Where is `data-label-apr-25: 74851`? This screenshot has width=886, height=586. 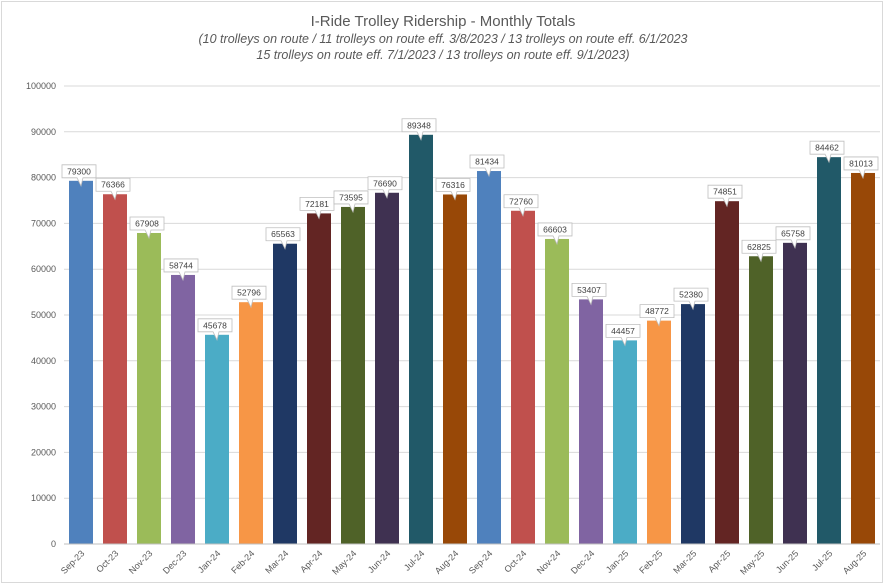
data-label-apr-25: 74851 is located at coordinates (725, 196).